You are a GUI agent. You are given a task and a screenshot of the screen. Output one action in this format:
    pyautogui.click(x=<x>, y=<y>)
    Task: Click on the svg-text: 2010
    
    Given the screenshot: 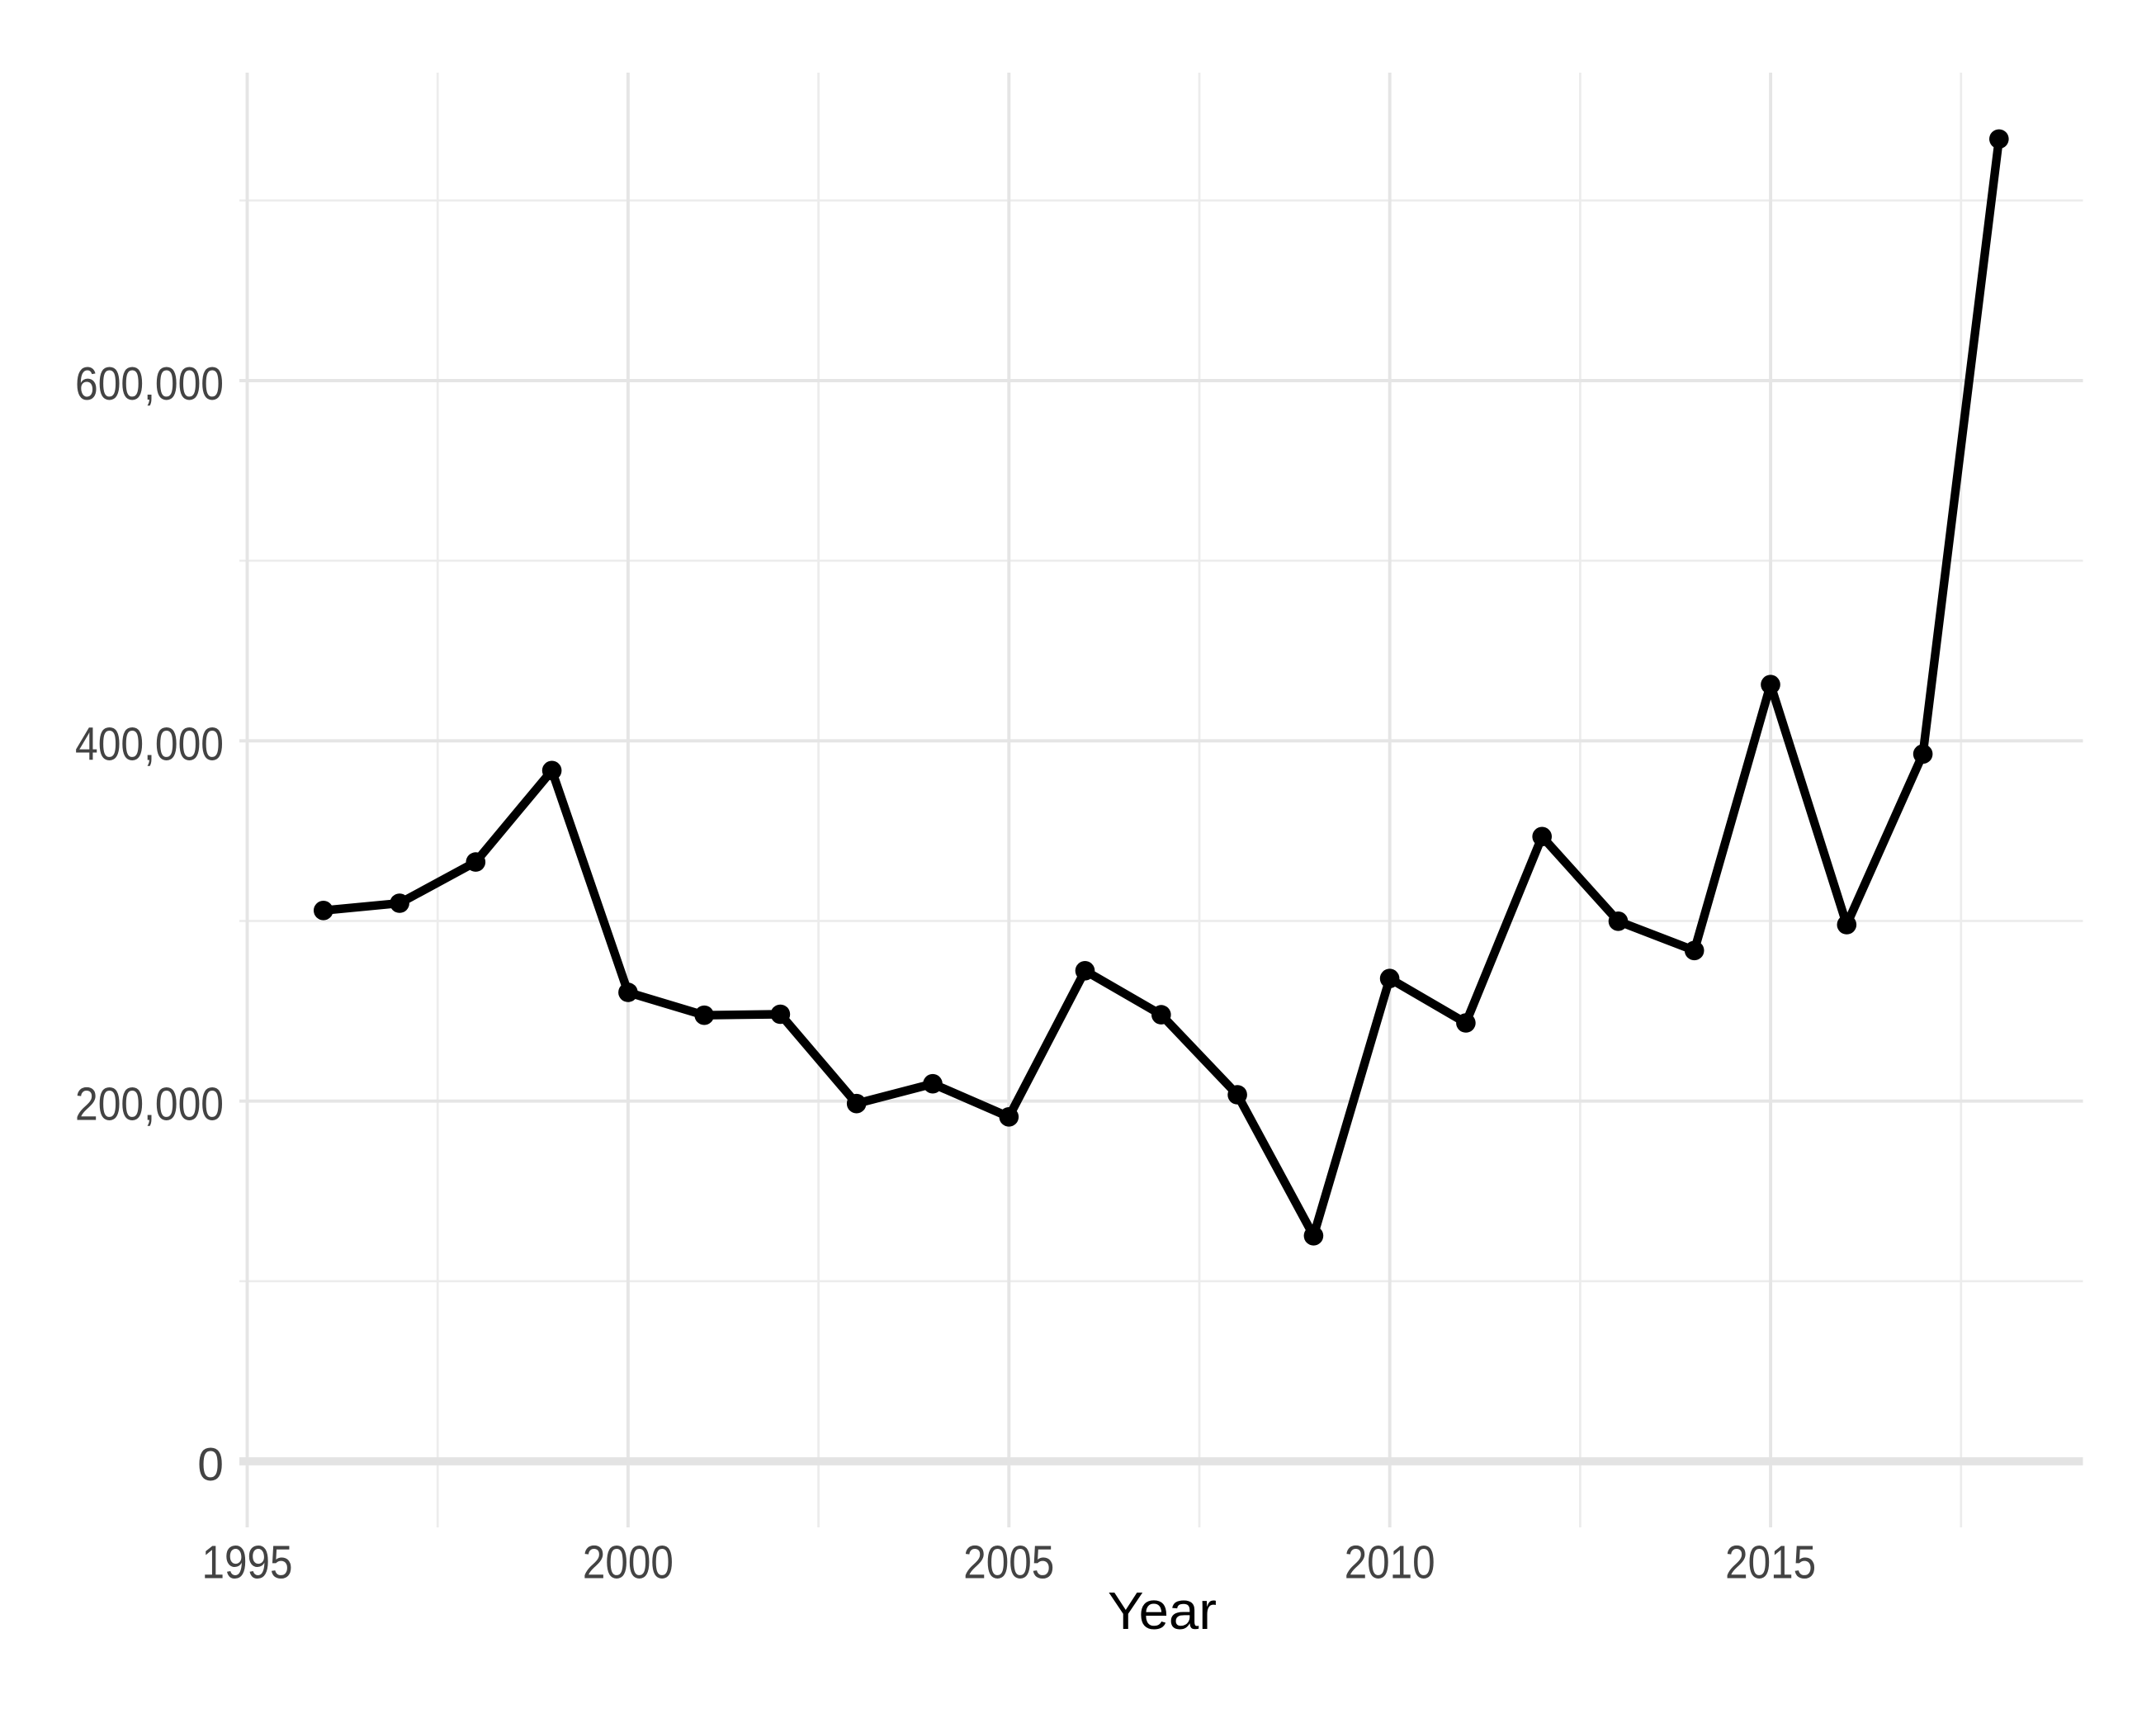 What is the action you would take?
    pyautogui.click(x=1390, y=1562)
    